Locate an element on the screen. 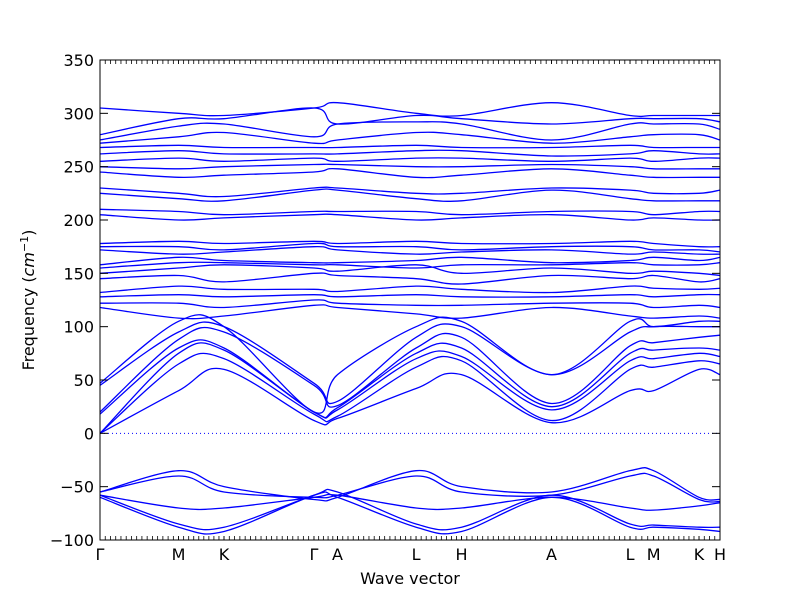  y-tick-label: 300 is located at coordinates (78, 113).